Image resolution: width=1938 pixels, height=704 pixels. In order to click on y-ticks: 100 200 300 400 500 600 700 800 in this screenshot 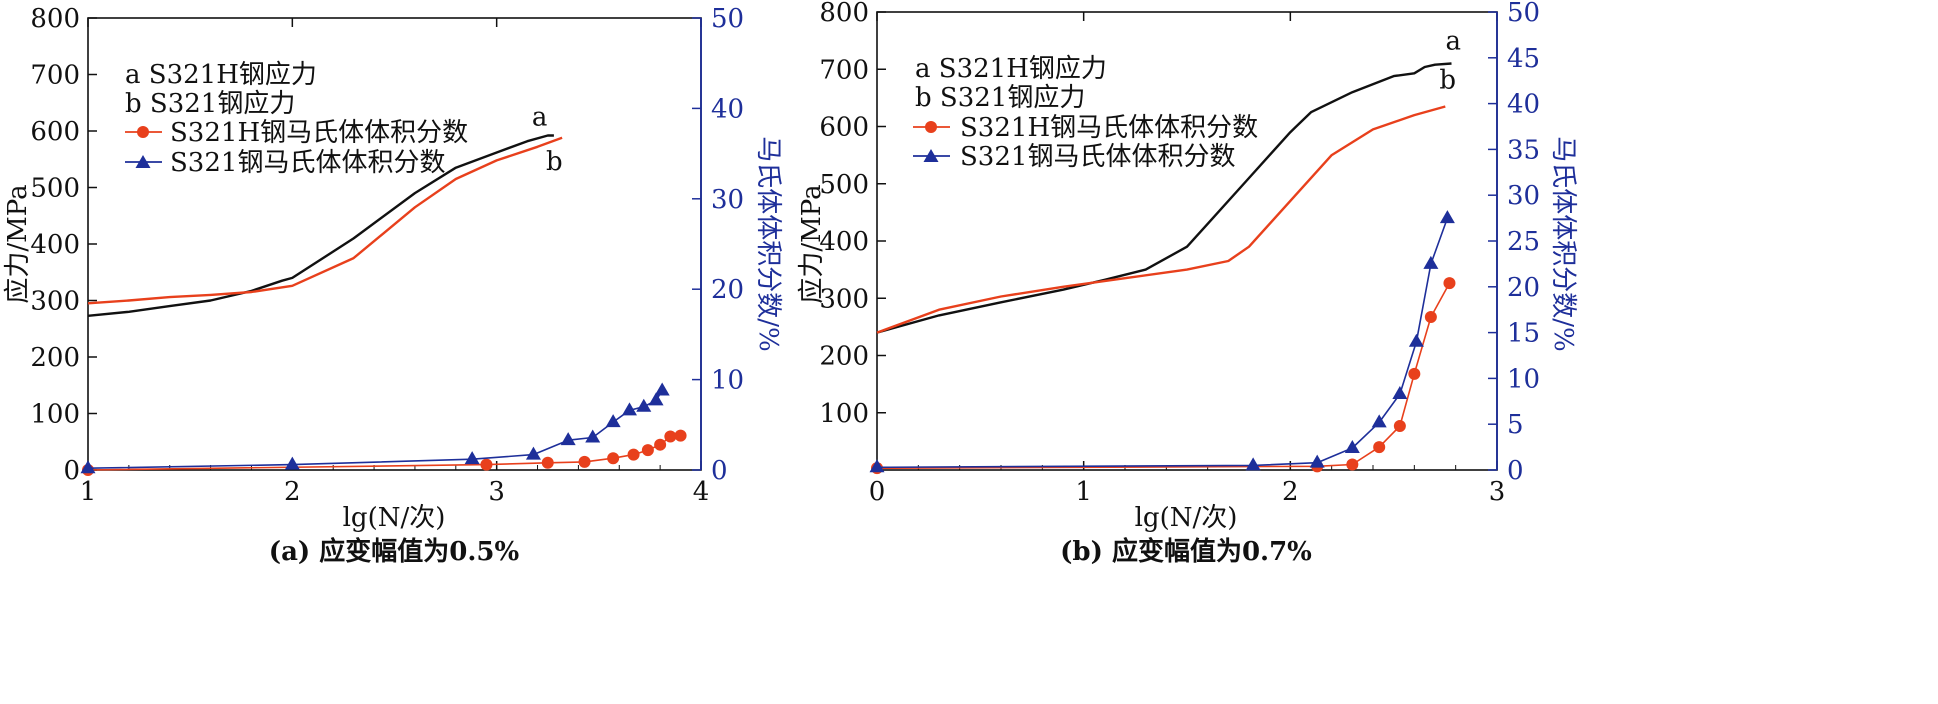, I will do `click(852, 214)`.